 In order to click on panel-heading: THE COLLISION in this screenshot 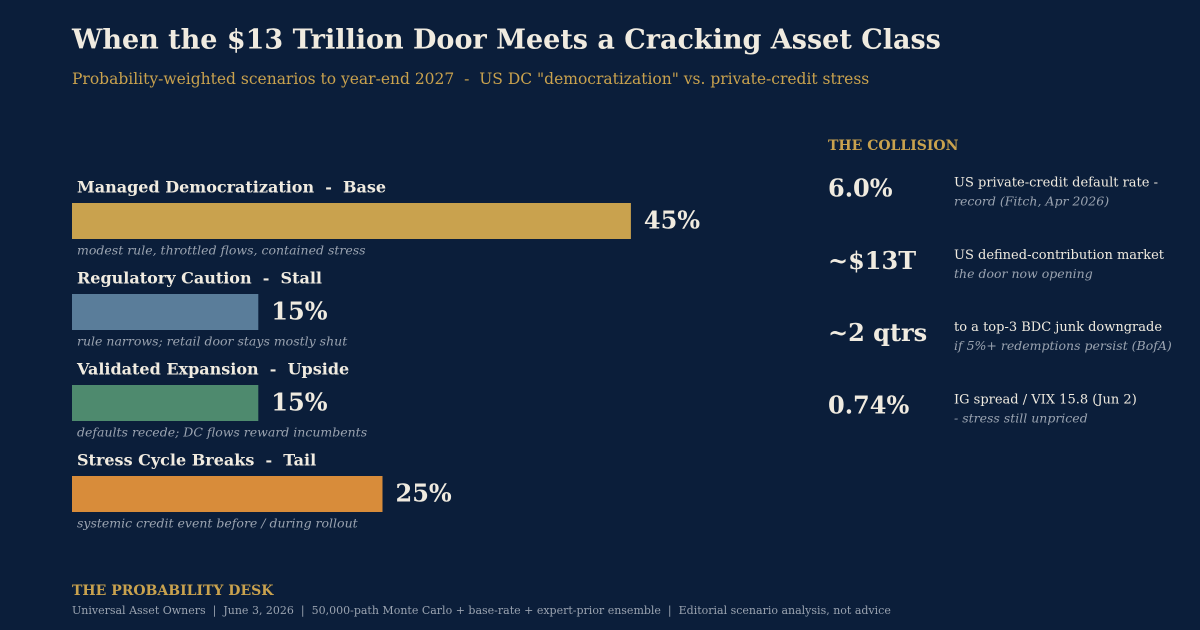, I will do `click(893, 146)`.